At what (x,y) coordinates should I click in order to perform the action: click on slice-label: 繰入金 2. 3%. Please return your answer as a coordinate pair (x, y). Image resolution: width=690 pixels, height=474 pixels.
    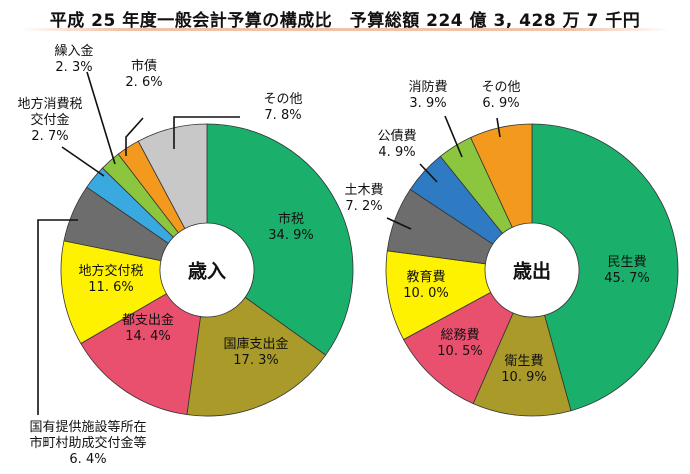
    Looking at the image, I should click on (74, 59).